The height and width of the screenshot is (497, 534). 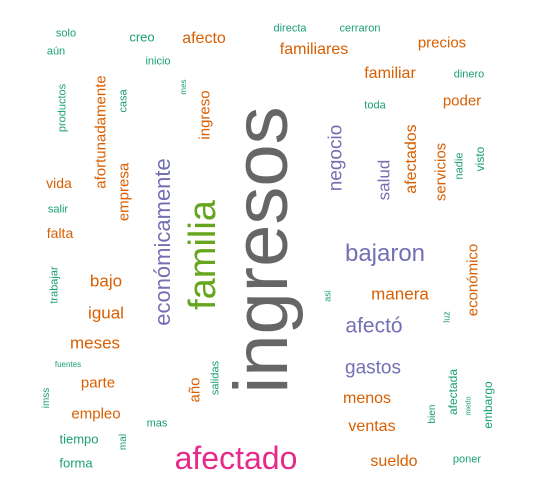 I want to click on cloud-word: asi, so click(x=327, y=296).